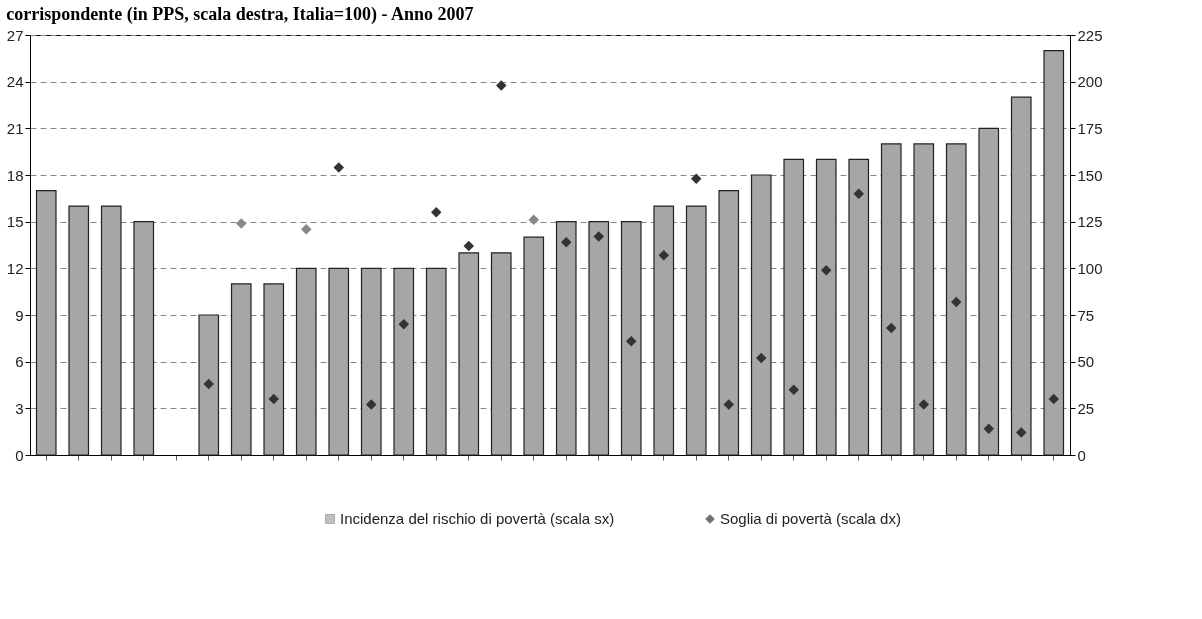  What do you see at coordinates (19, 362) in the screenshot?
I see `y-tick-label: 6` at bounding box center [19, 362].